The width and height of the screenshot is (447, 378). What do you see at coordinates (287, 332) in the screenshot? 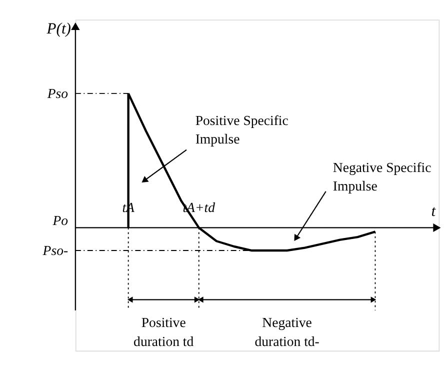
I see `text: Negative duration td-` at bounding box center [287, 332].